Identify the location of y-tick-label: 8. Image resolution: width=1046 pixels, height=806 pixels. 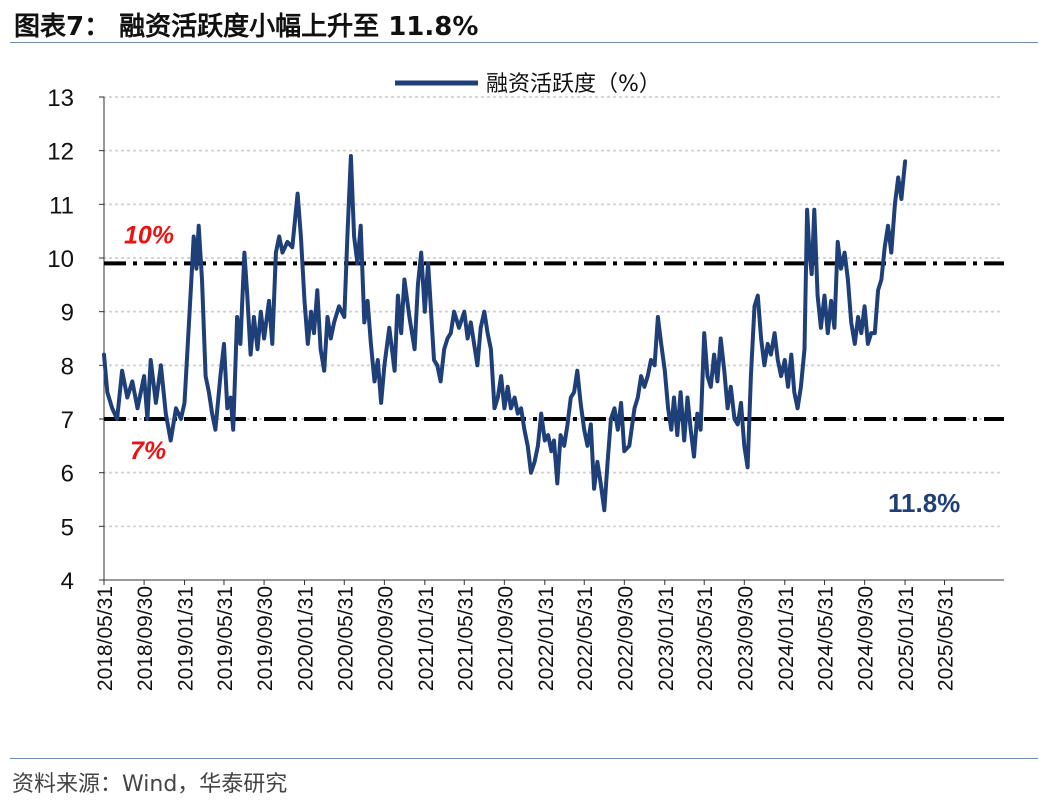
(67, 366).